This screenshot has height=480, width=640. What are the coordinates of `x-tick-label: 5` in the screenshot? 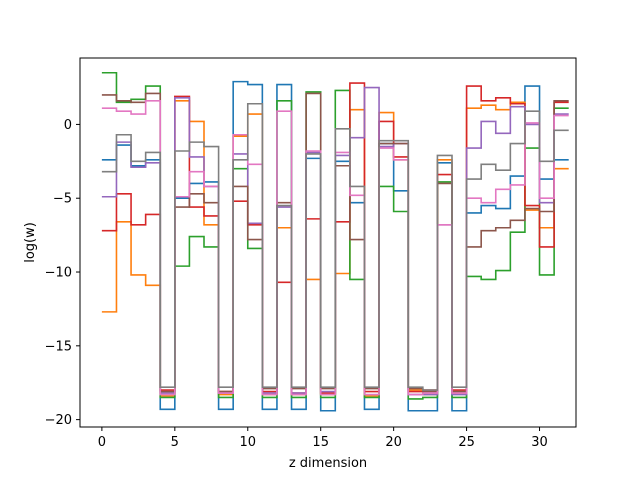 It's located at (175, 442).